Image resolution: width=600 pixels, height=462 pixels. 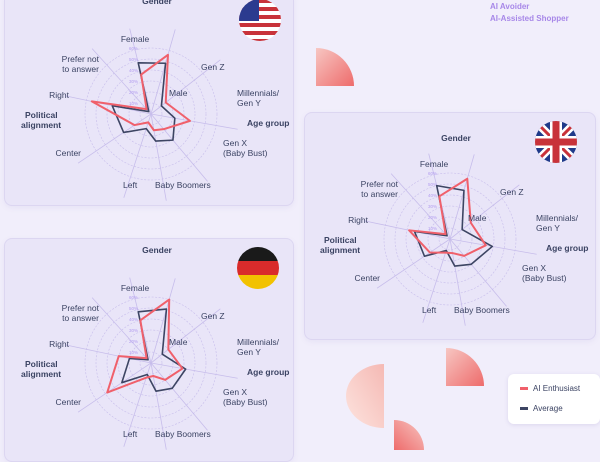 I want to click on uk-flag-icon, so click(x=556, y=142).